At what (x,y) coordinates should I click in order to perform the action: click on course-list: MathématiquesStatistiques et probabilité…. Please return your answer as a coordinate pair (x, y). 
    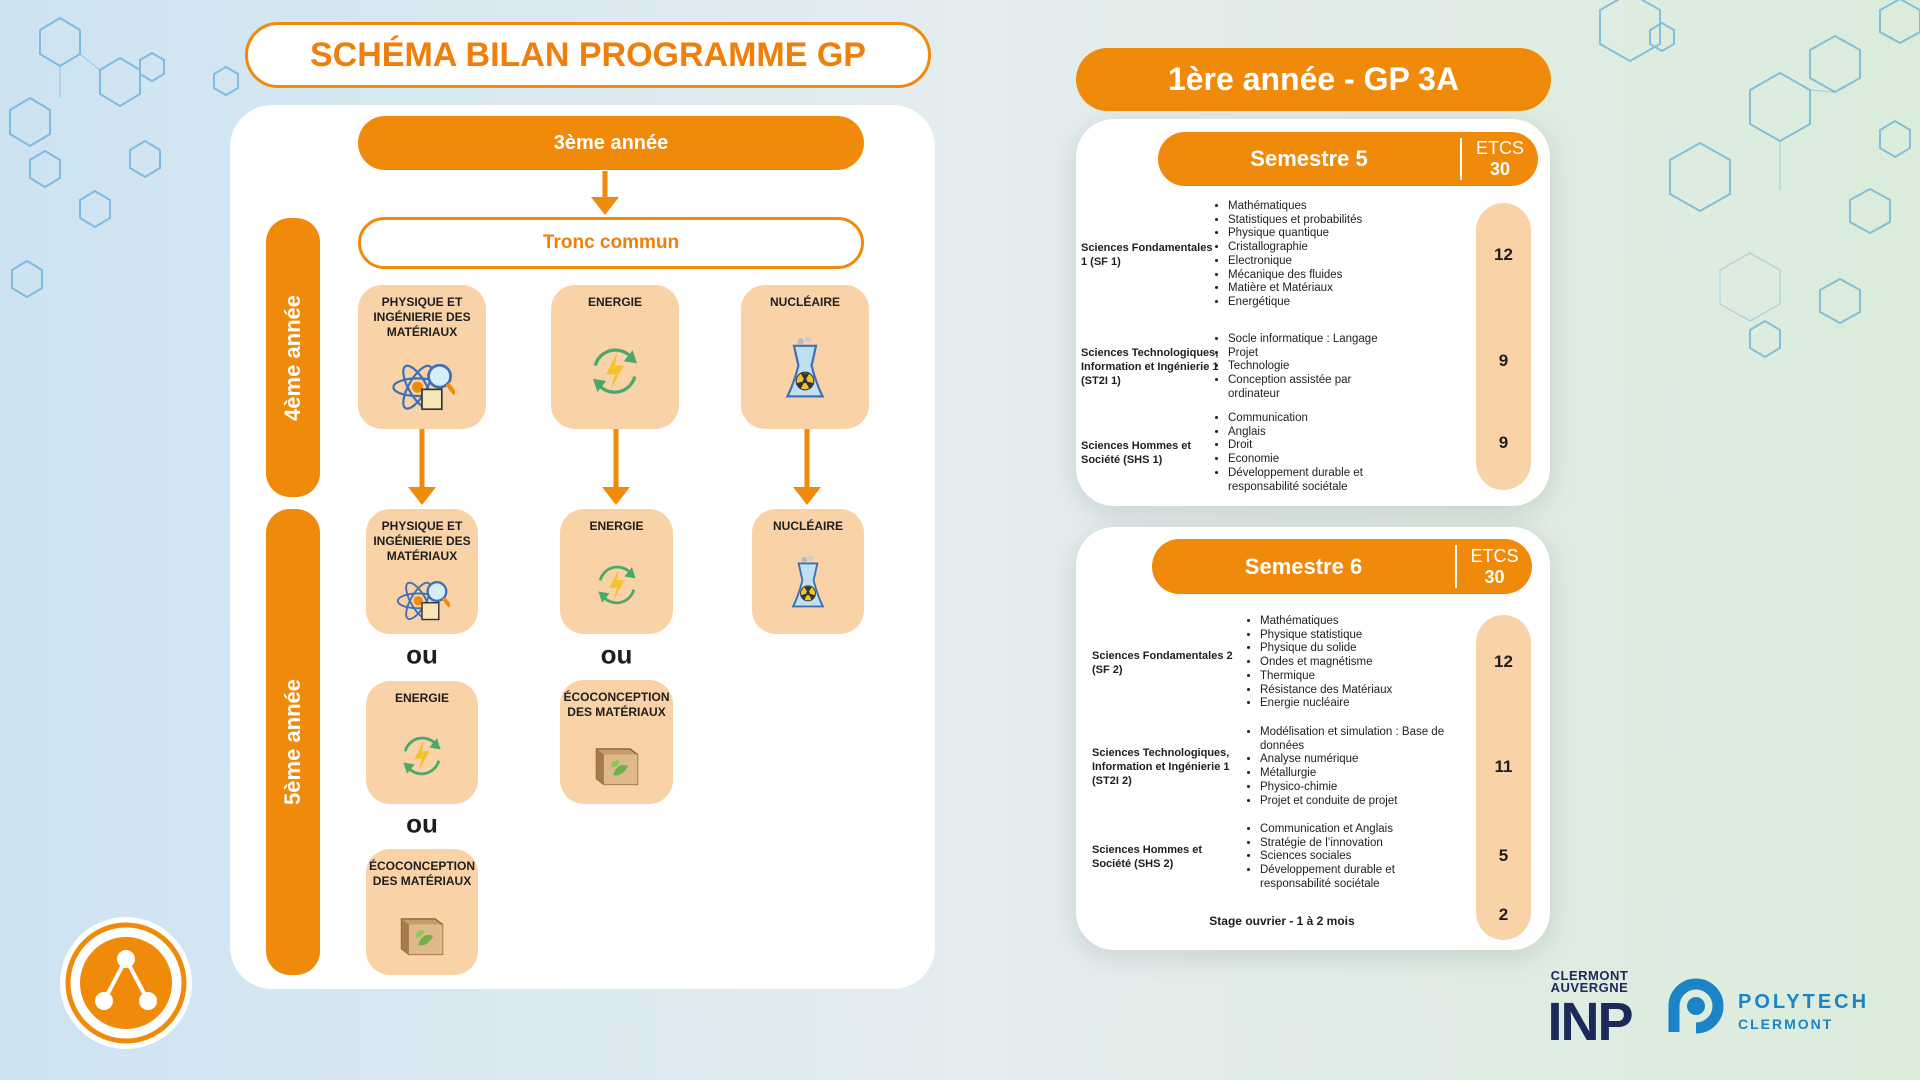
    Looking at the image, I should click on (1303, 255).